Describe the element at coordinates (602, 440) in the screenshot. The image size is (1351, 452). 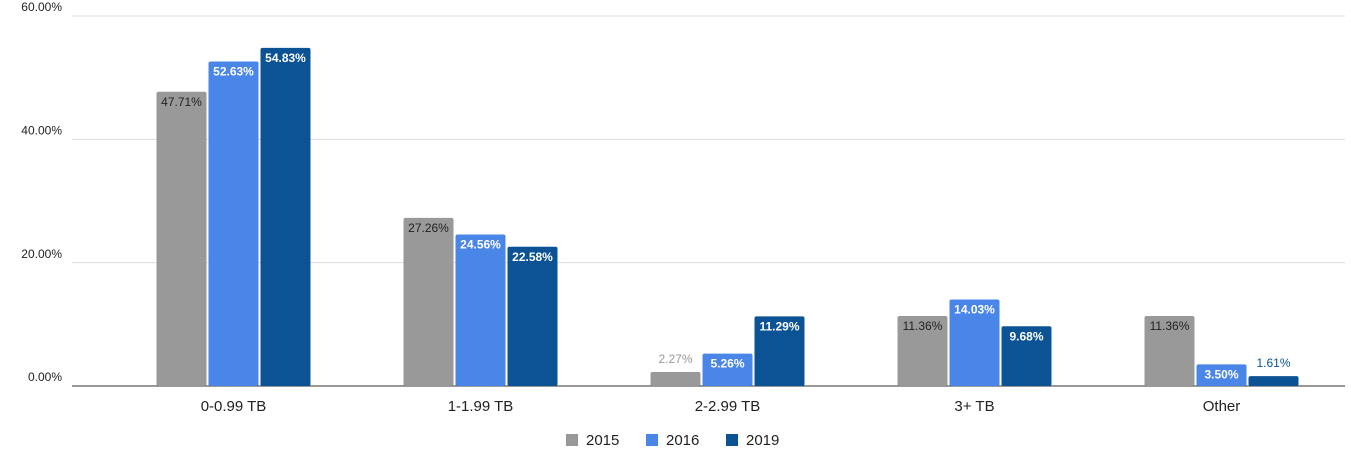
I see `legend-label: 2015` at that location.